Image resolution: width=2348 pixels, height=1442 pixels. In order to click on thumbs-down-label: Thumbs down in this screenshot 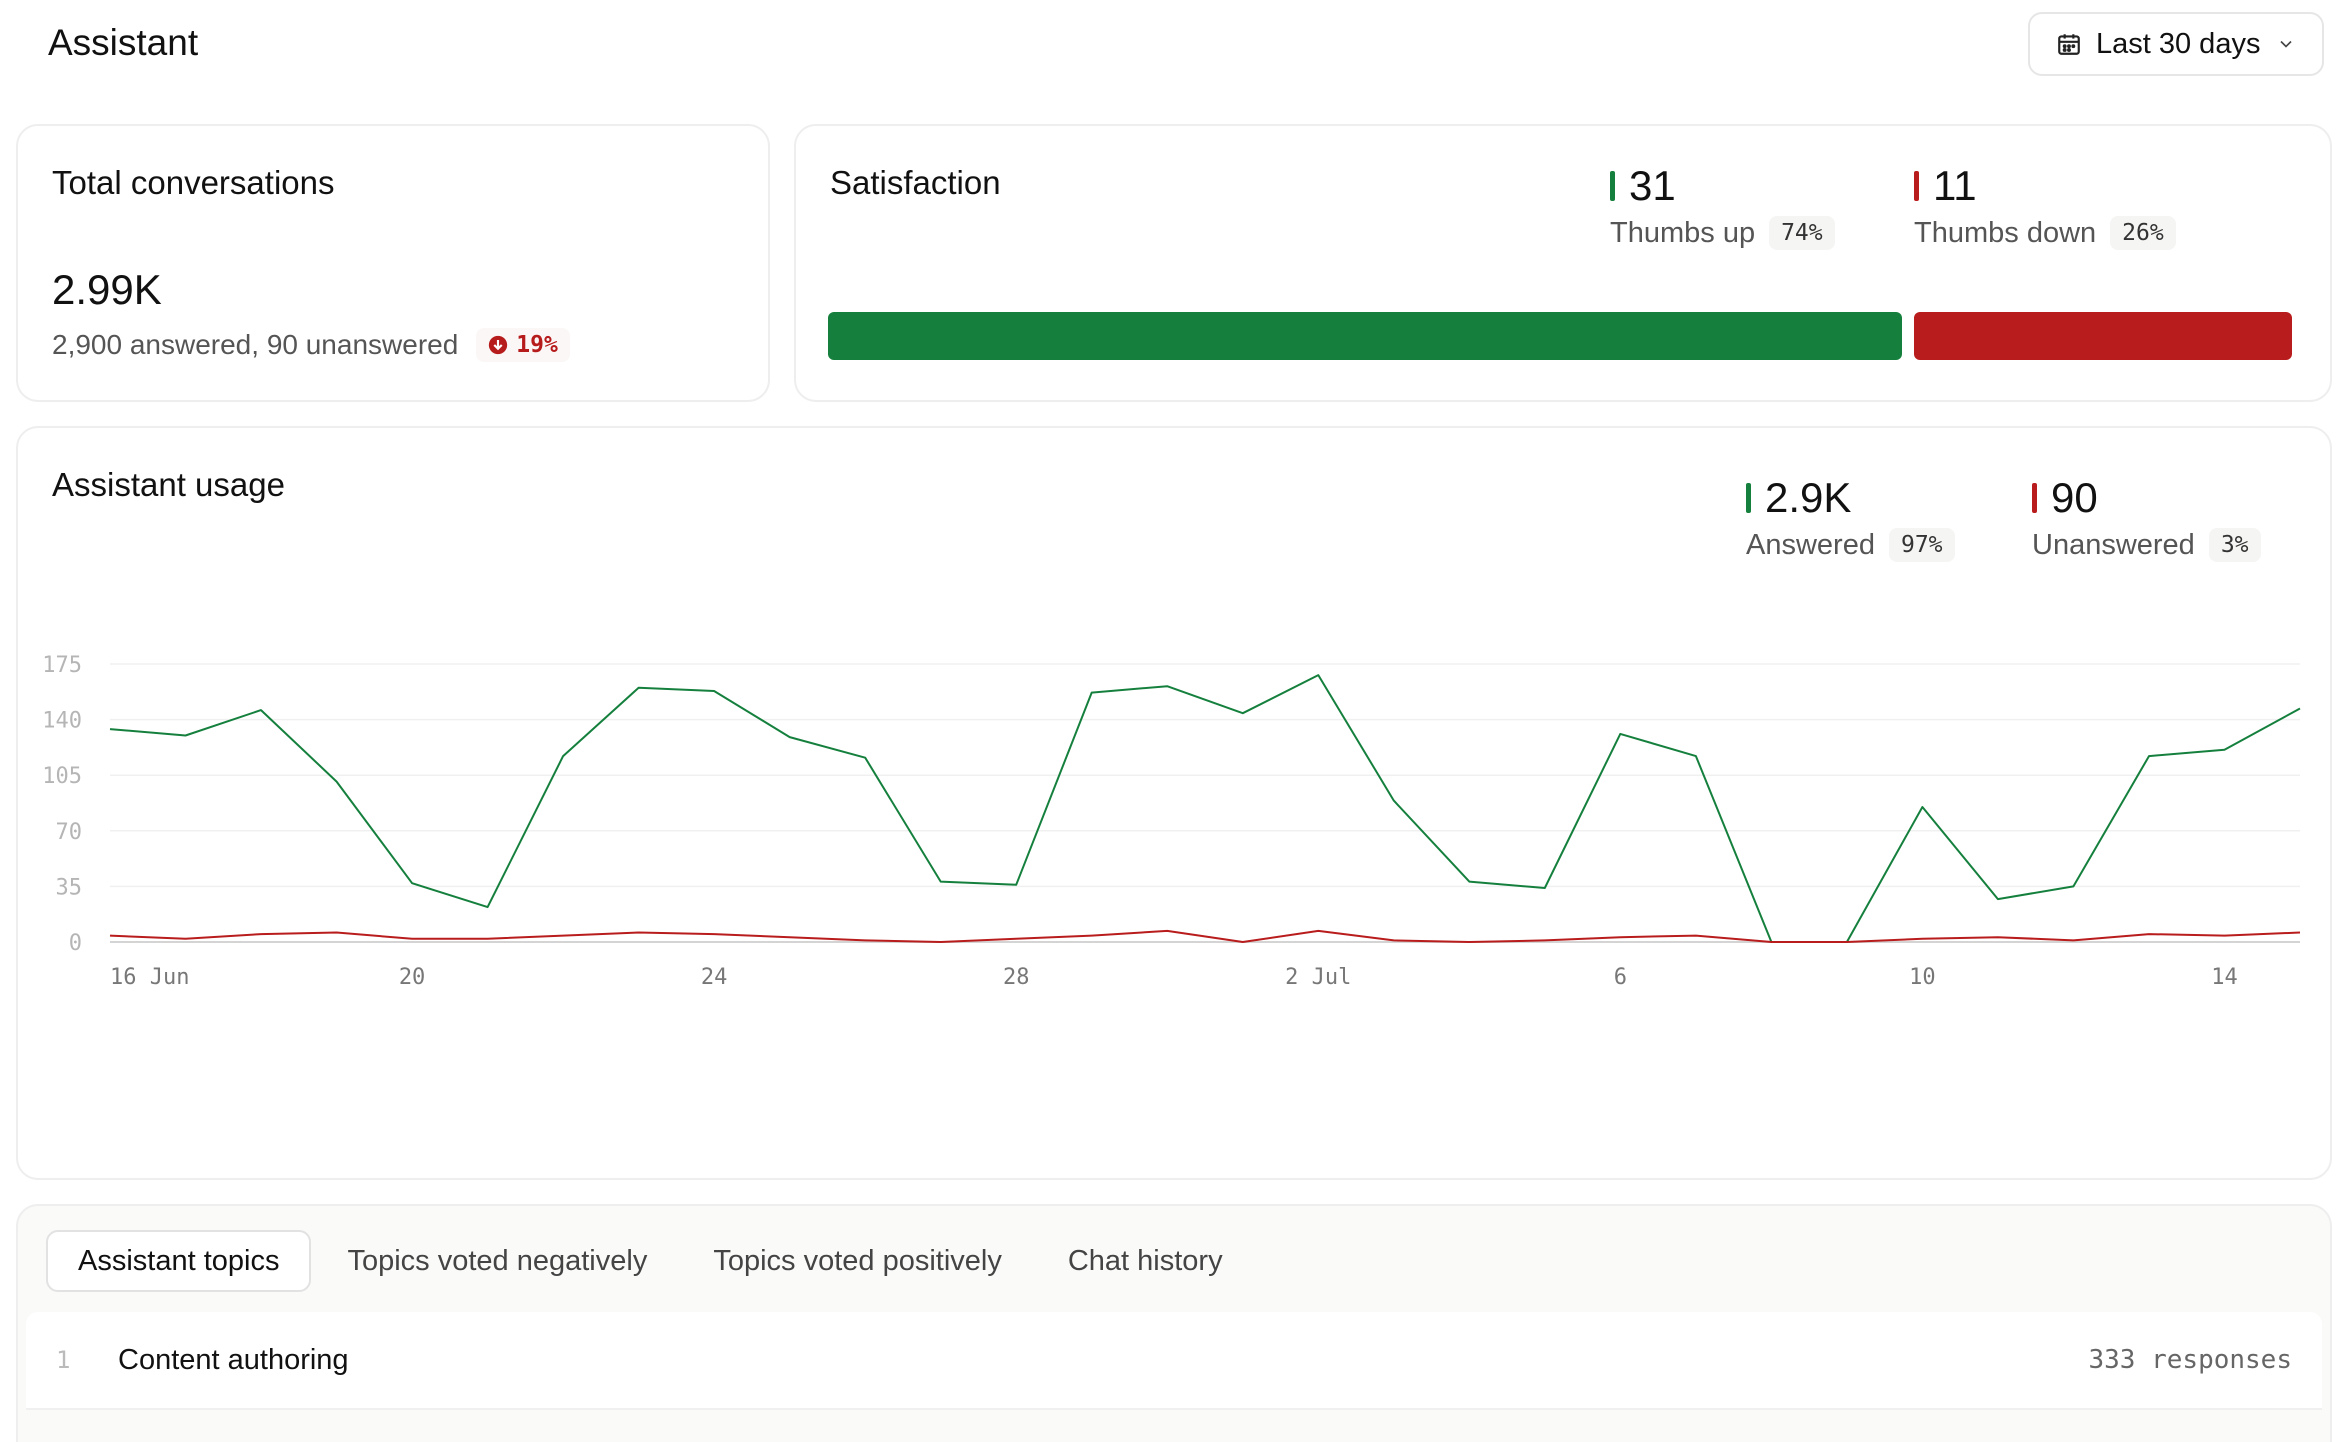, I will do `click(2005, 232)`.